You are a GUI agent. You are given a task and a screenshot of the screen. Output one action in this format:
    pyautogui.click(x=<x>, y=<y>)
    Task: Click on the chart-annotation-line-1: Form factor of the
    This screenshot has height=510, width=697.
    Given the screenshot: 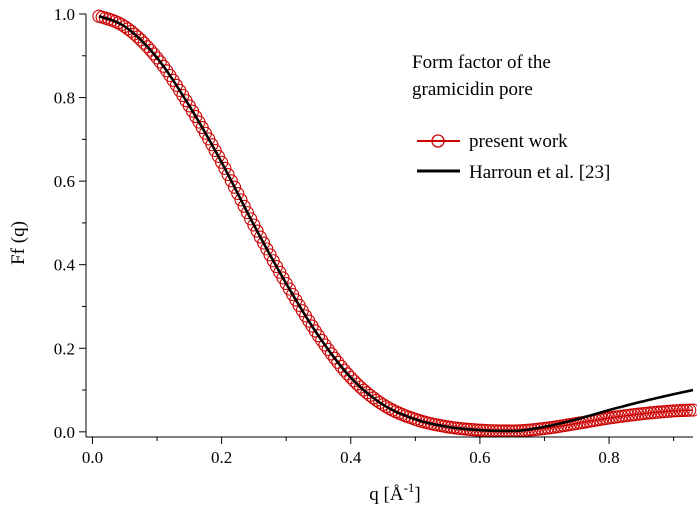 What is the action you would take?
    pyautogui.click(x=481, y=62)
    